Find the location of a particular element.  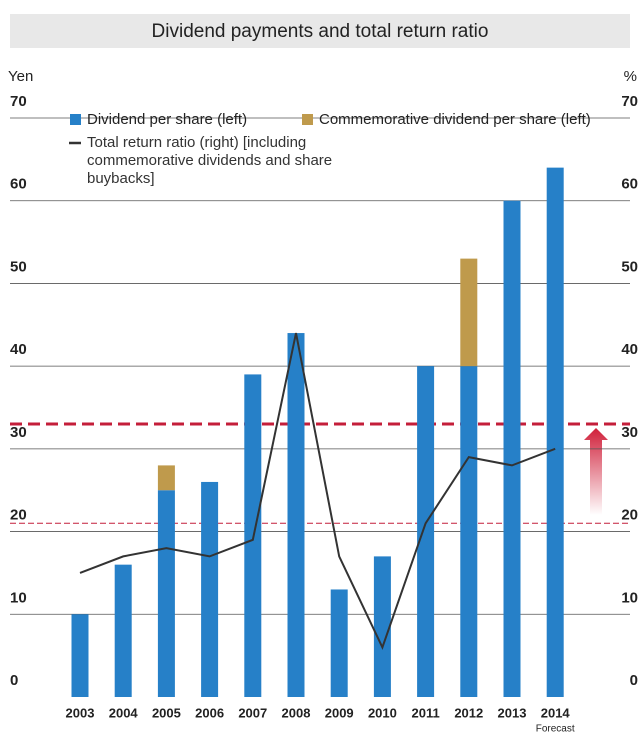

x-tick-label: 2009 is located at coordinates (339, 712).